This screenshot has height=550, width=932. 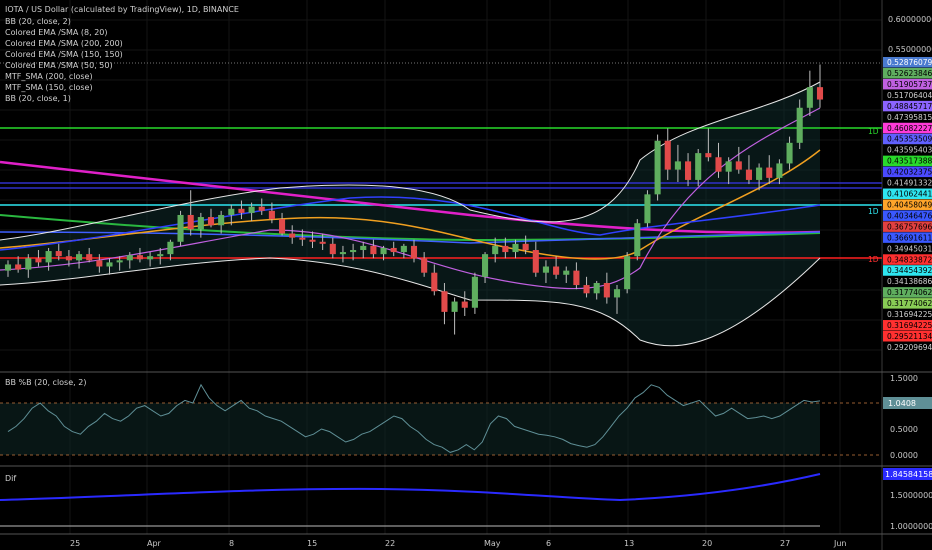 I want to click on legend-item-ema-200: Colored EMA /SMA (200, 200), so click(x=64, y=43).